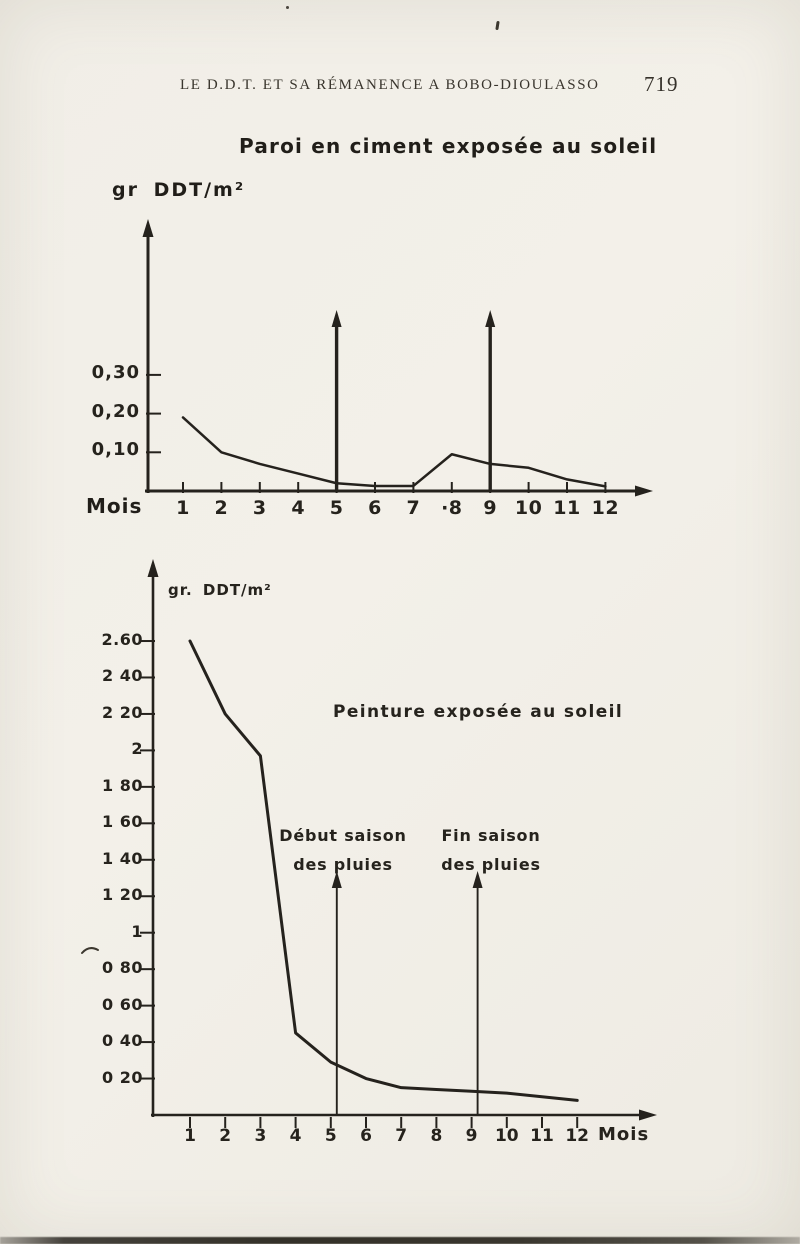 This screenshot has width=800, height=1244. I want to click on chart1-y-axis-label: gr DDT/m², so click(179, 190).